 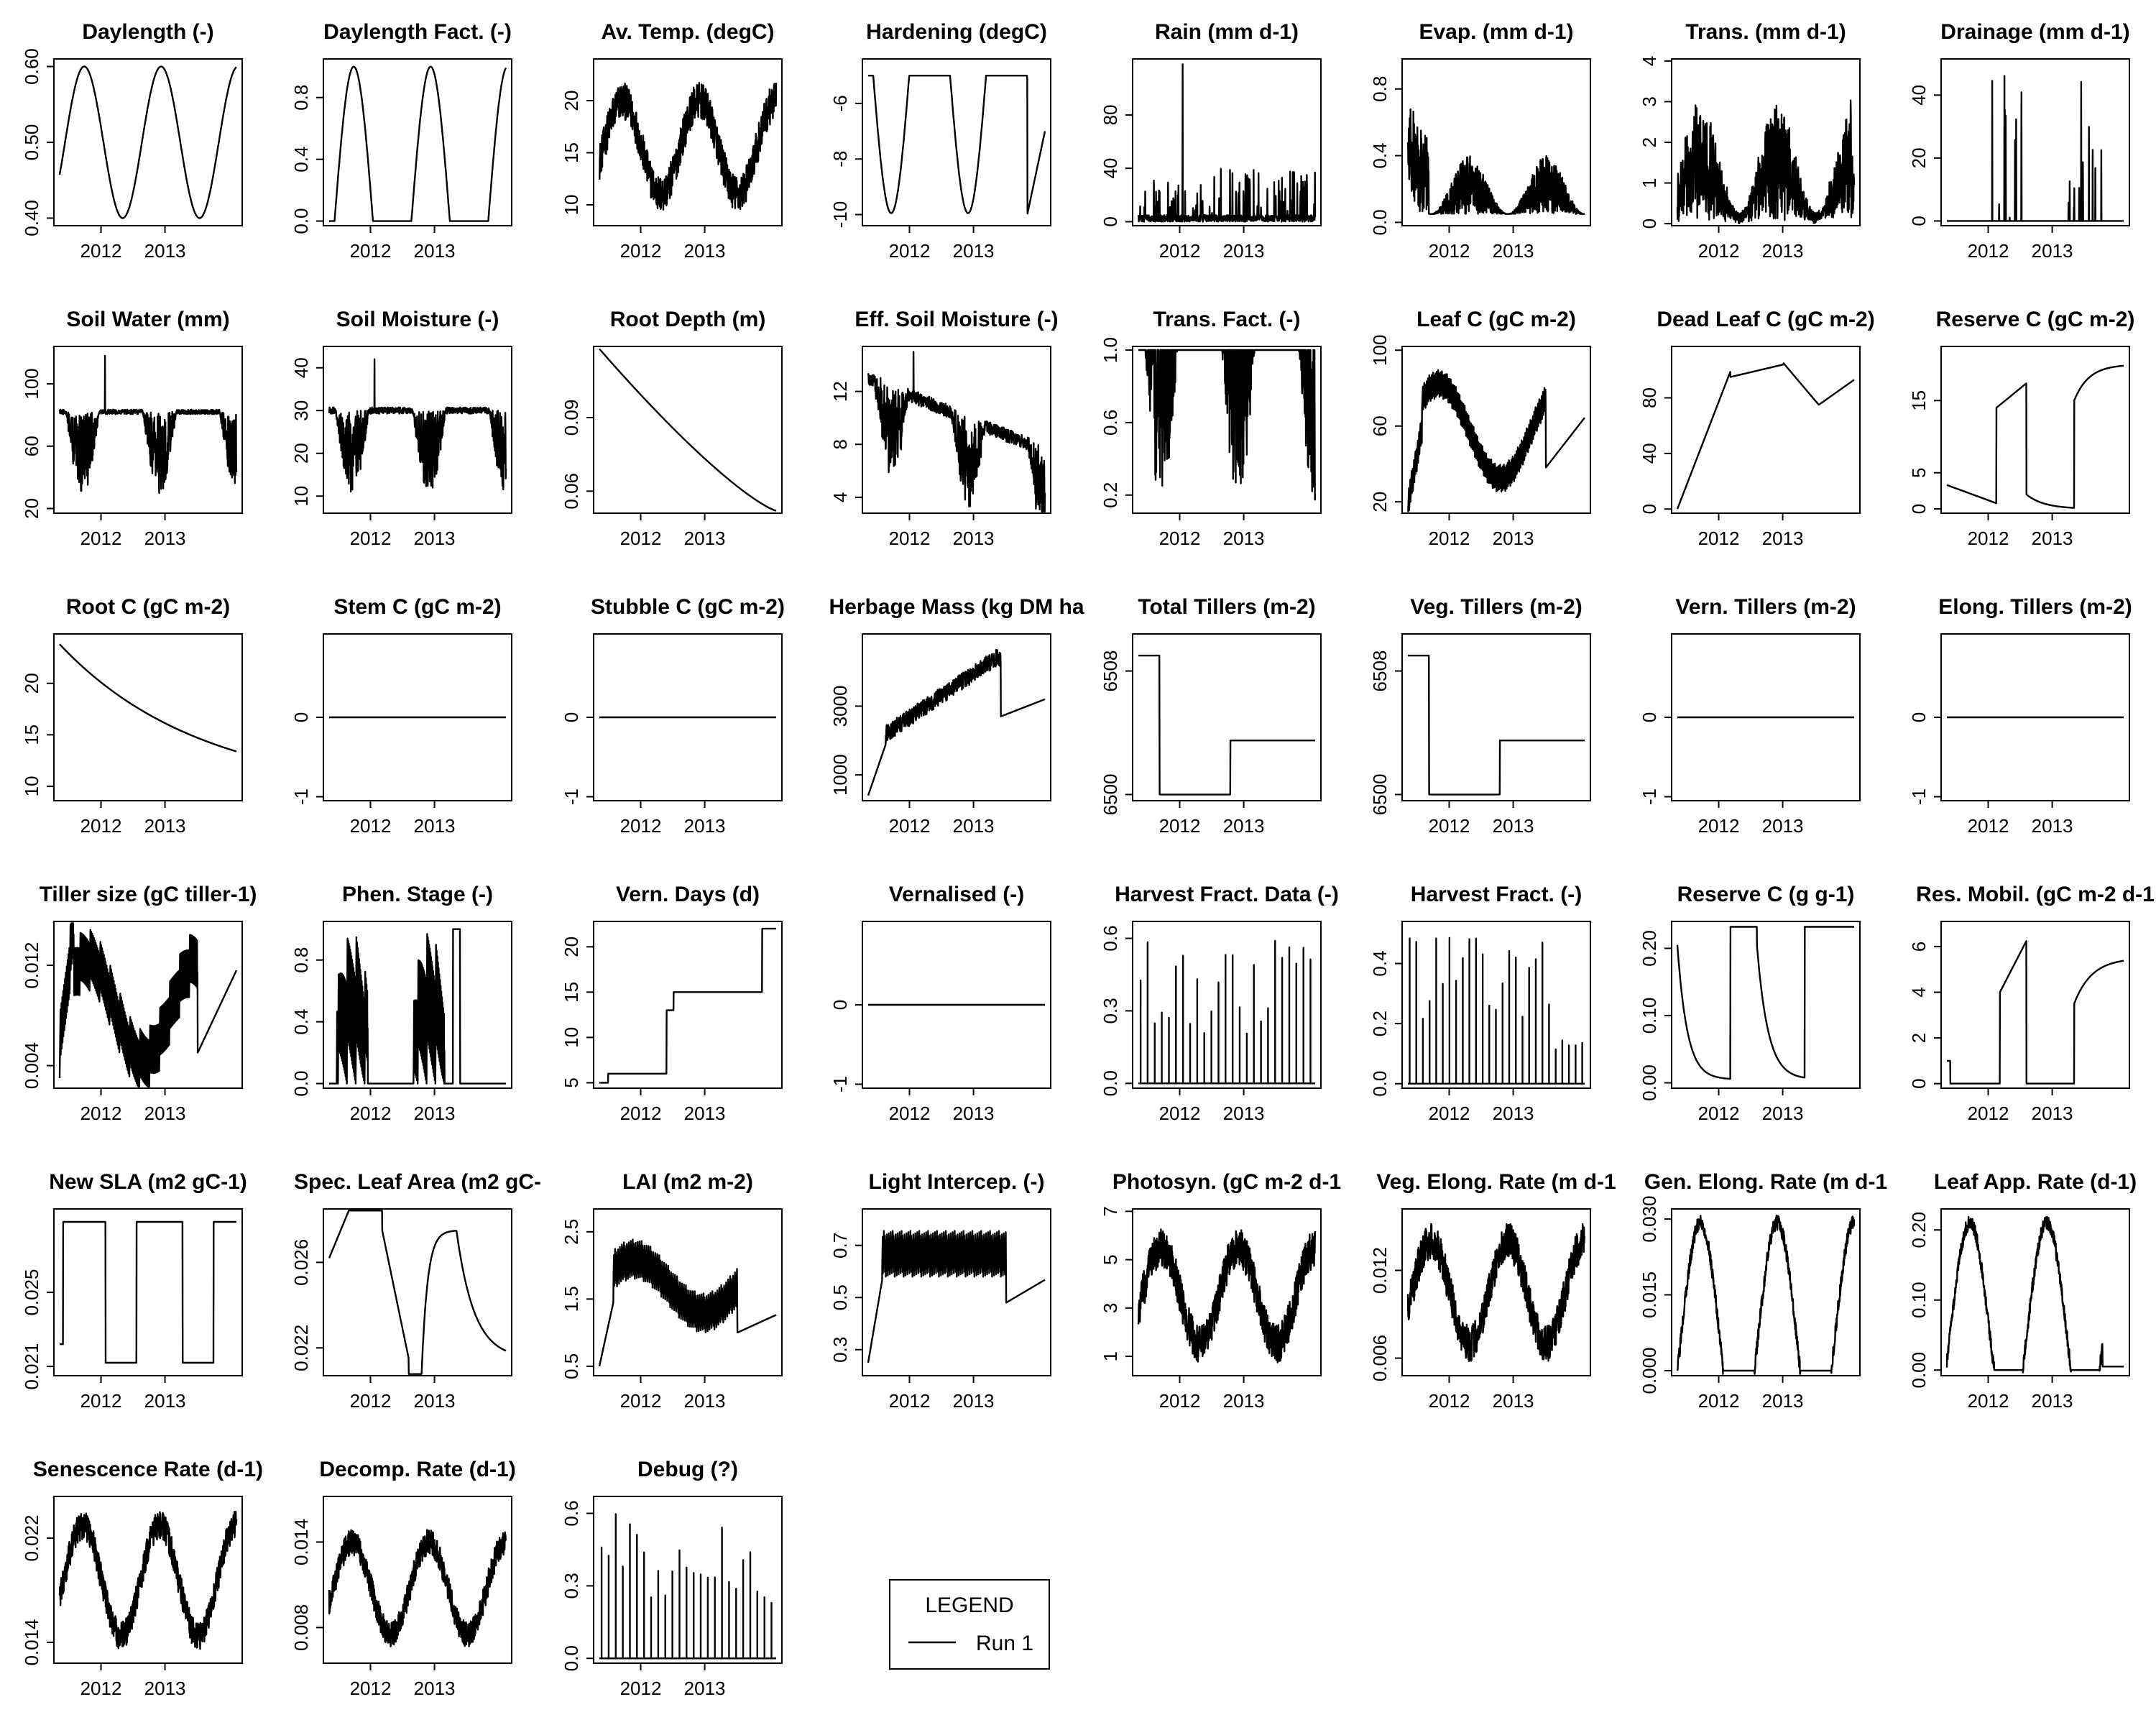 I want to click on legend-label-run-1: Run 1, so click(x=1004, y=1643).